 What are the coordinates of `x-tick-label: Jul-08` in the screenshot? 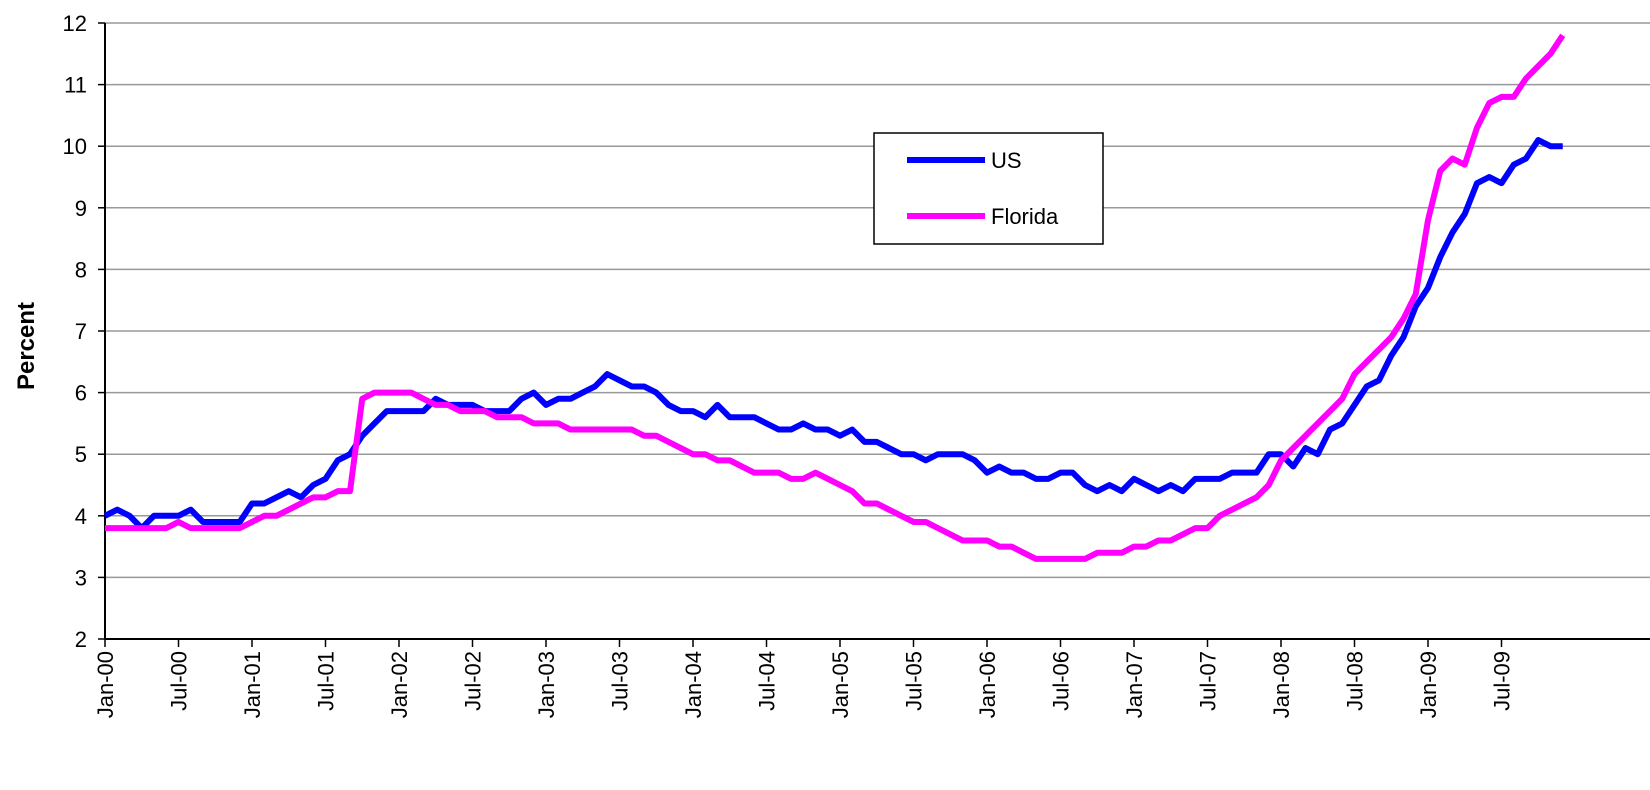 It's located at (1355, 681).